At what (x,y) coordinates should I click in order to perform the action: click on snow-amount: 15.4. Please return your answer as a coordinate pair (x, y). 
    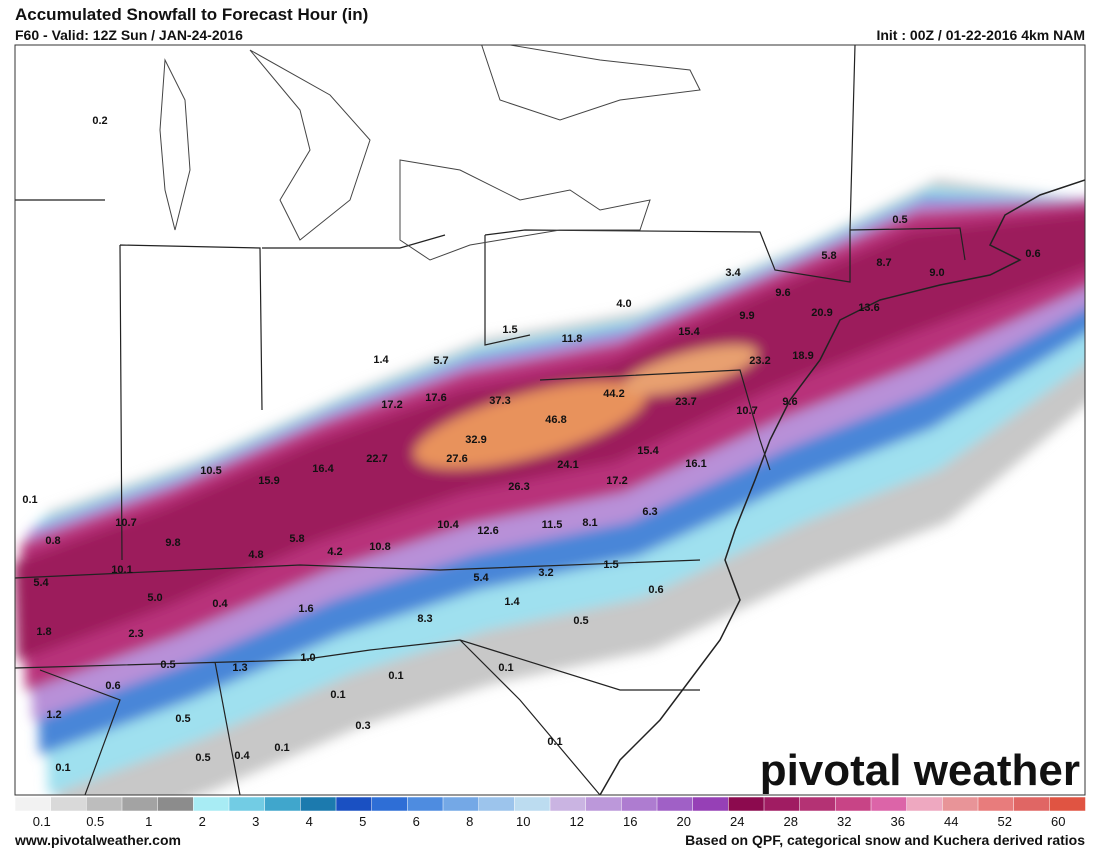
    Looking at the image, I should click on (648, 451).